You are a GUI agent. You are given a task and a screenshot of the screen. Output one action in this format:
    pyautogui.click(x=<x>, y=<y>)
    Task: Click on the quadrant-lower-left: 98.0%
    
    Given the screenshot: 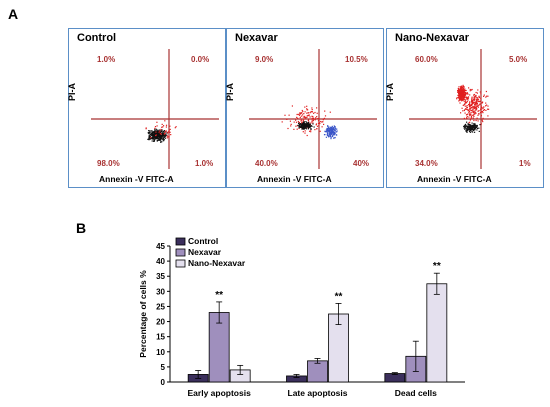 What is the action you would take?
    pyautogui.click(x=108, y=163)
    